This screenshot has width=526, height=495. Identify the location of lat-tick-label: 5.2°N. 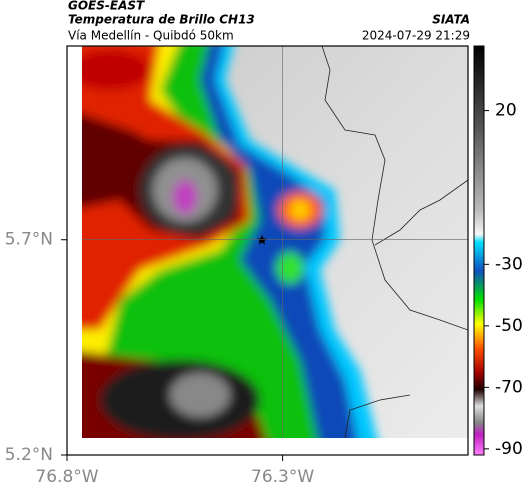
(29, 455).